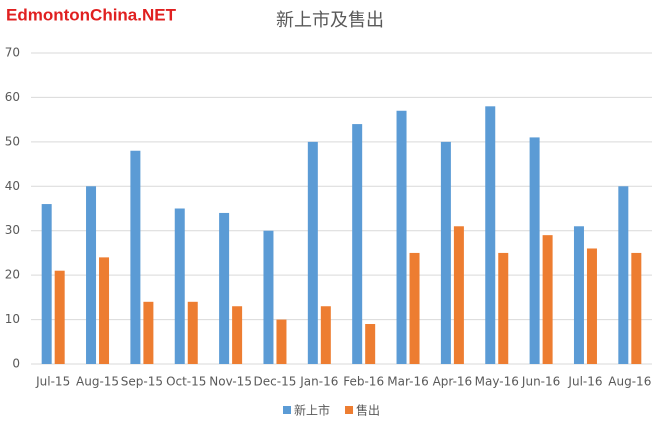  What do you see at coordinates (52, 382) in the screenshot?
I see `x-tick-label: Jul-15` at bounding box center [52, 382].